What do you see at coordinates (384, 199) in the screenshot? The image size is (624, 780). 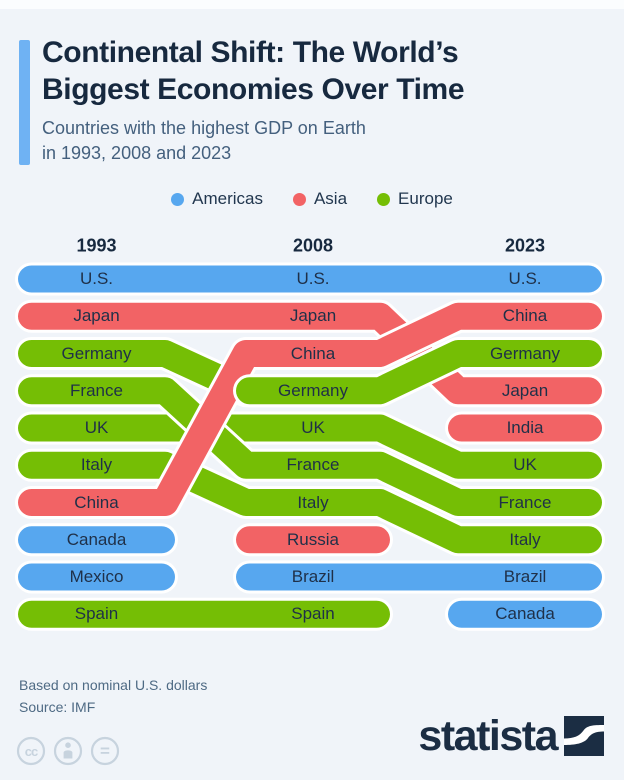 I see `europe-dot-icon` at bounding box center [384, 199].